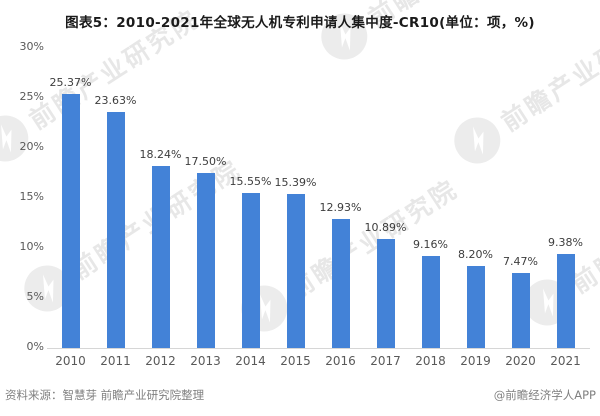  I want to click on x-tick-label: 2012, so click(160, 361).